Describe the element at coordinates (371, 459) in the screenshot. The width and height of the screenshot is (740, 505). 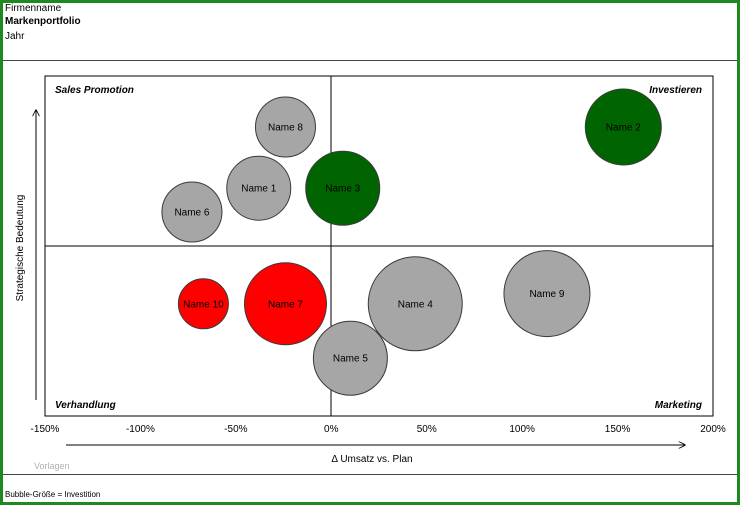
I see `x-axis-label: Δ Umsatz vs. Plan` at that location.